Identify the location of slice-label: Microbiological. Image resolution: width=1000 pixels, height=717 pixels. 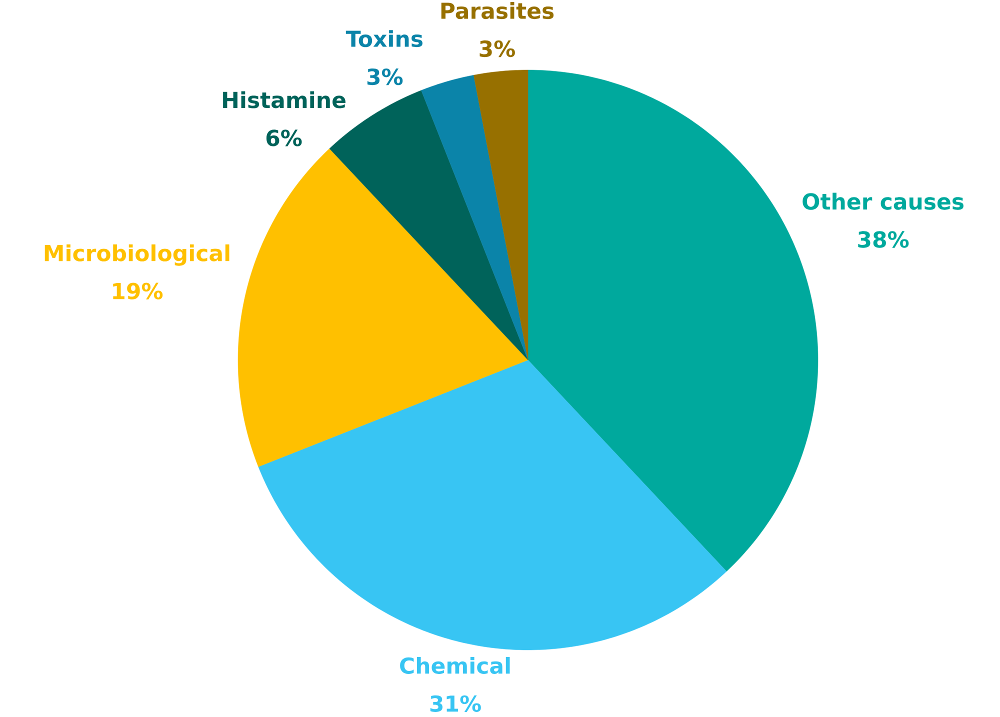
(137, 255).